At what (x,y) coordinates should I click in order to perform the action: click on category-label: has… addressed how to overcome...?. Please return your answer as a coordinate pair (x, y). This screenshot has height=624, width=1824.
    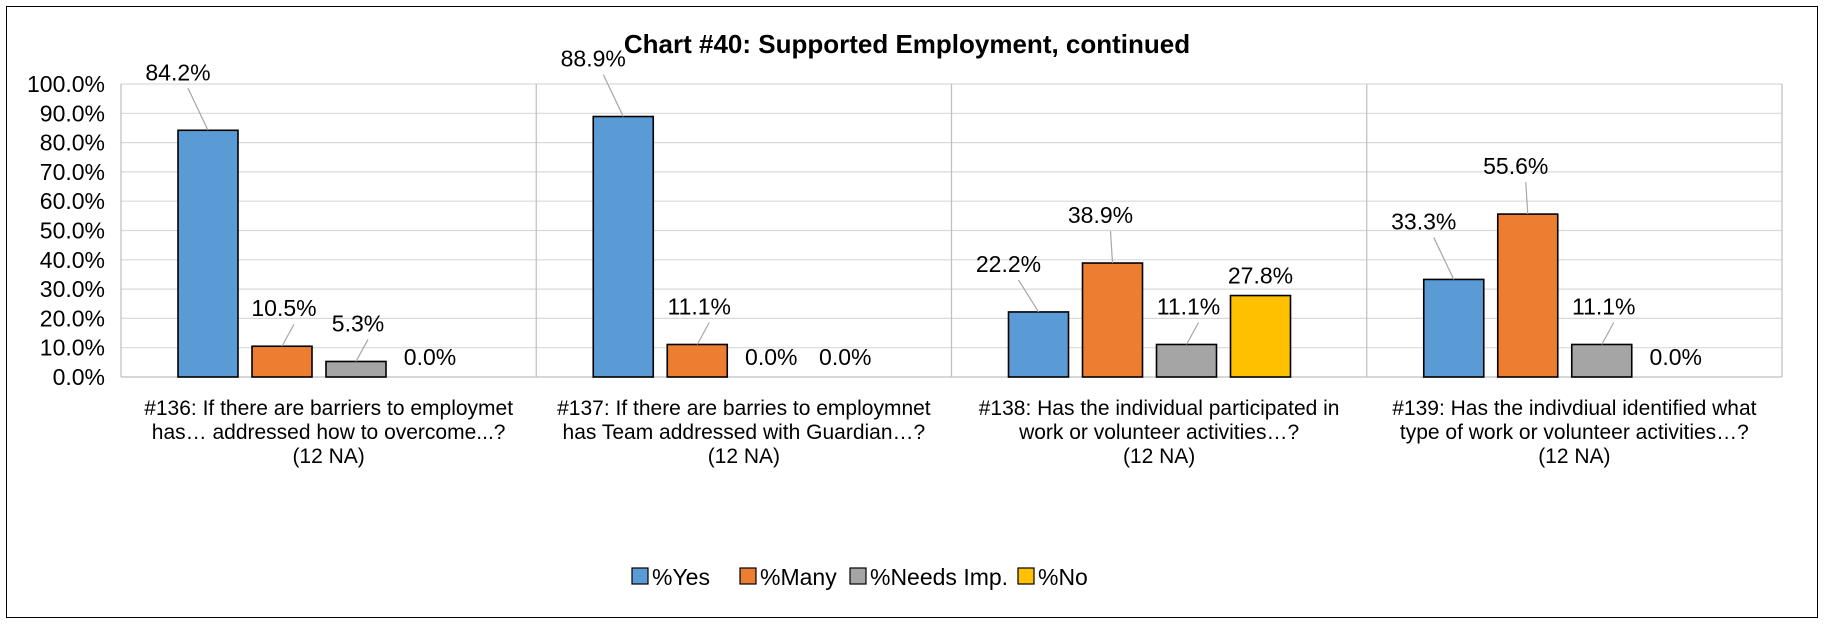
    Looking at the image, I should click on (329, 432).